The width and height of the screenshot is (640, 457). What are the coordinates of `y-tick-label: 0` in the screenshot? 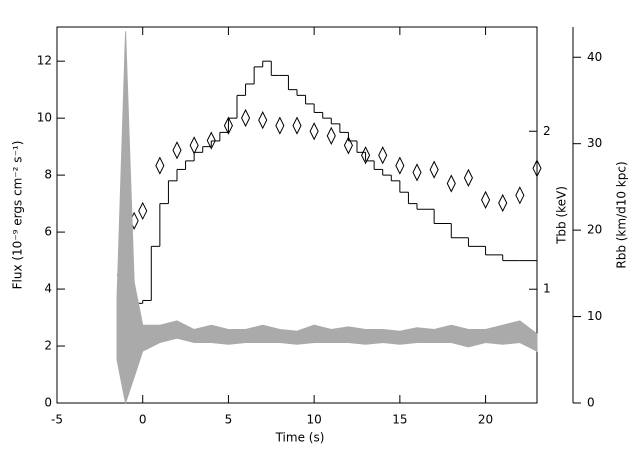 It's located at (48, 403).